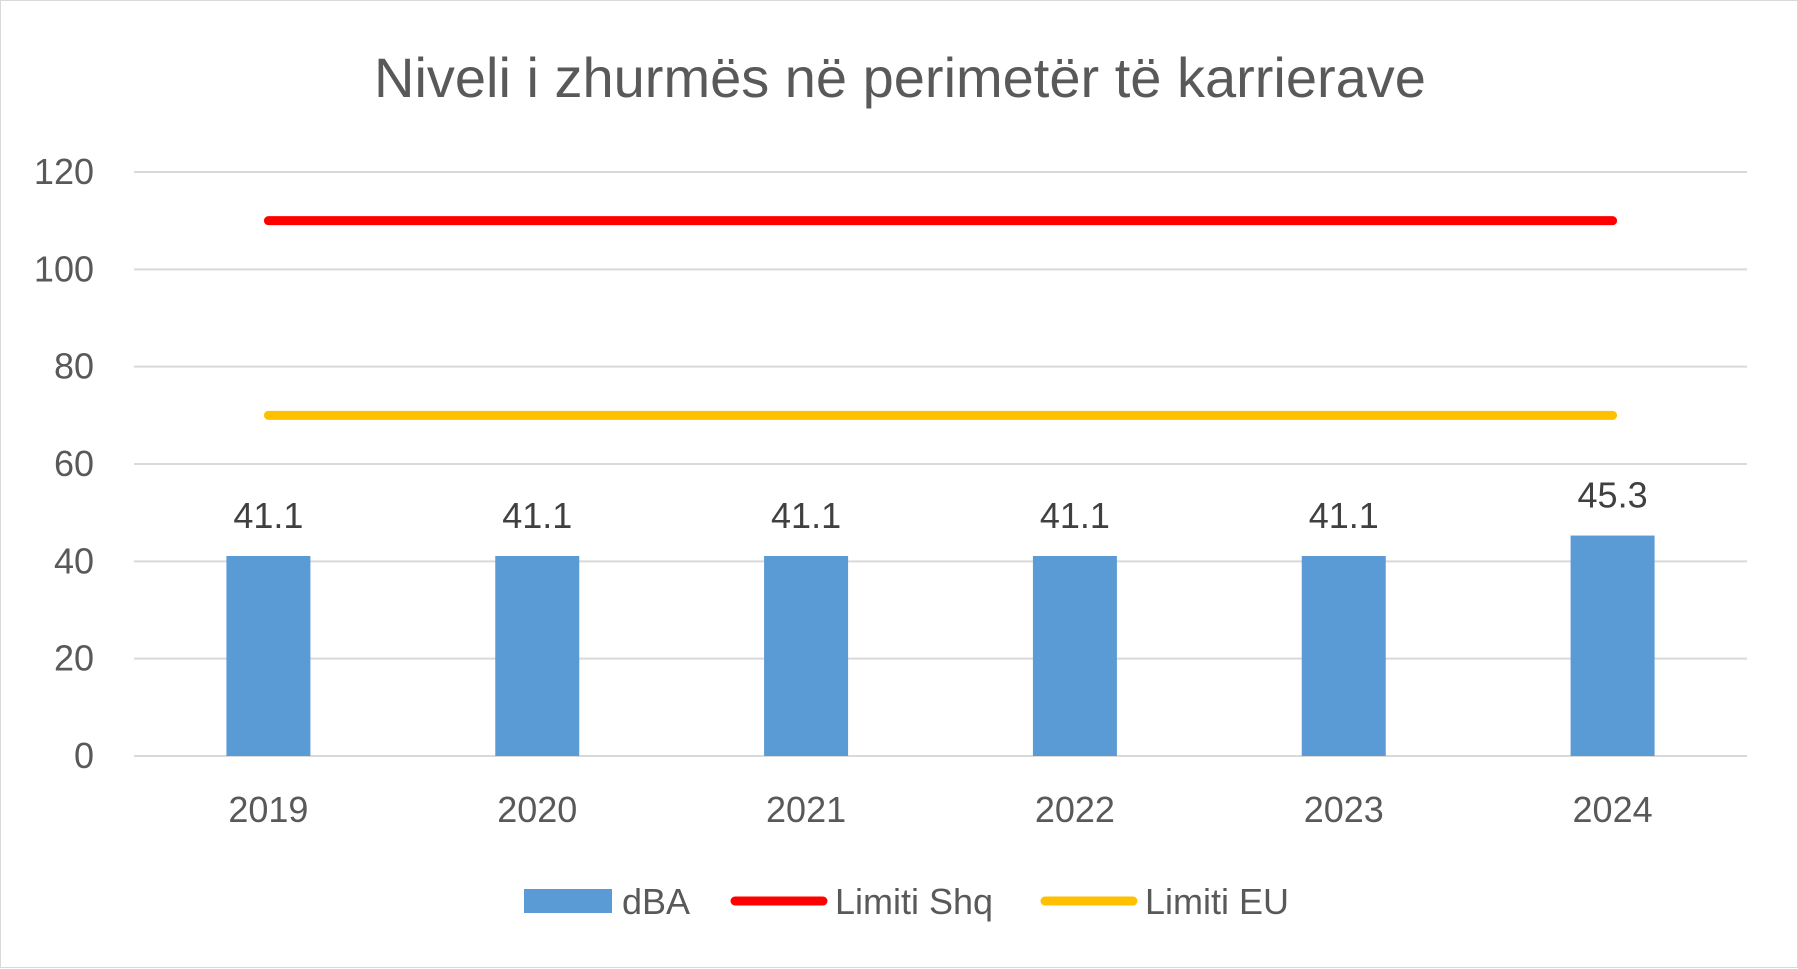 The height and width of the screenshot is (969, 1798). I want to click on x-axis-ticks: 2019 2020 2021 2022 2023 2024, so click(940, 809).